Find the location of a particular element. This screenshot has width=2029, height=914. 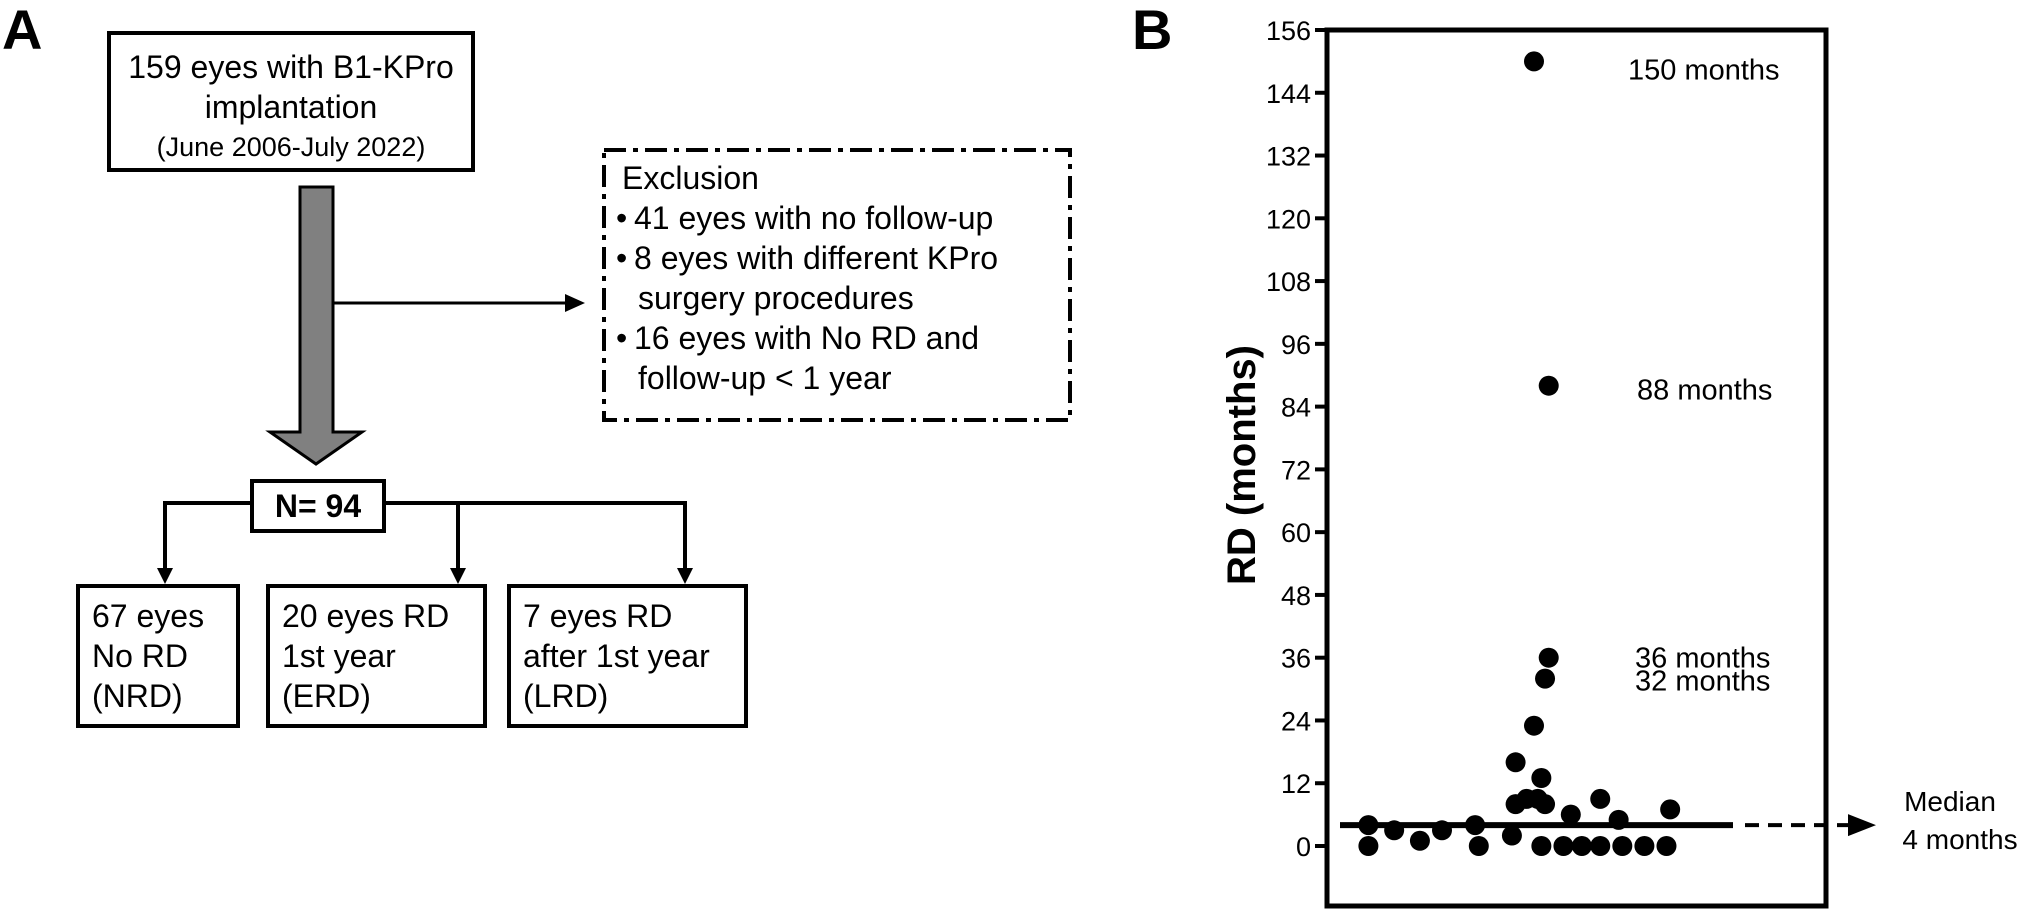

y-tick-label: 120 is located at coordinates (1288, 219).